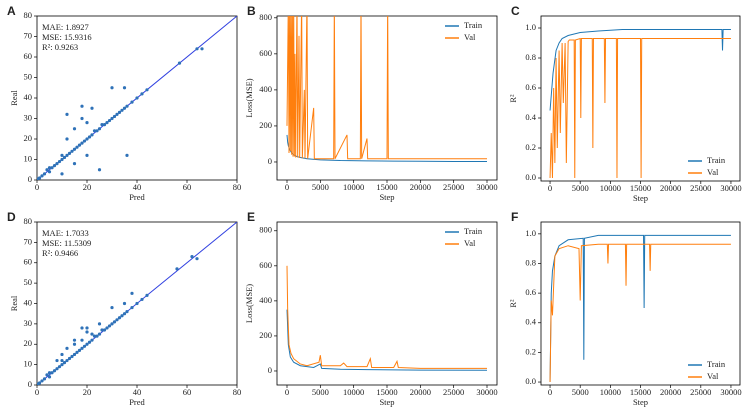 This screenshot has height=412, width=751. I want to click on legend-label: Val, so click(470, 37).